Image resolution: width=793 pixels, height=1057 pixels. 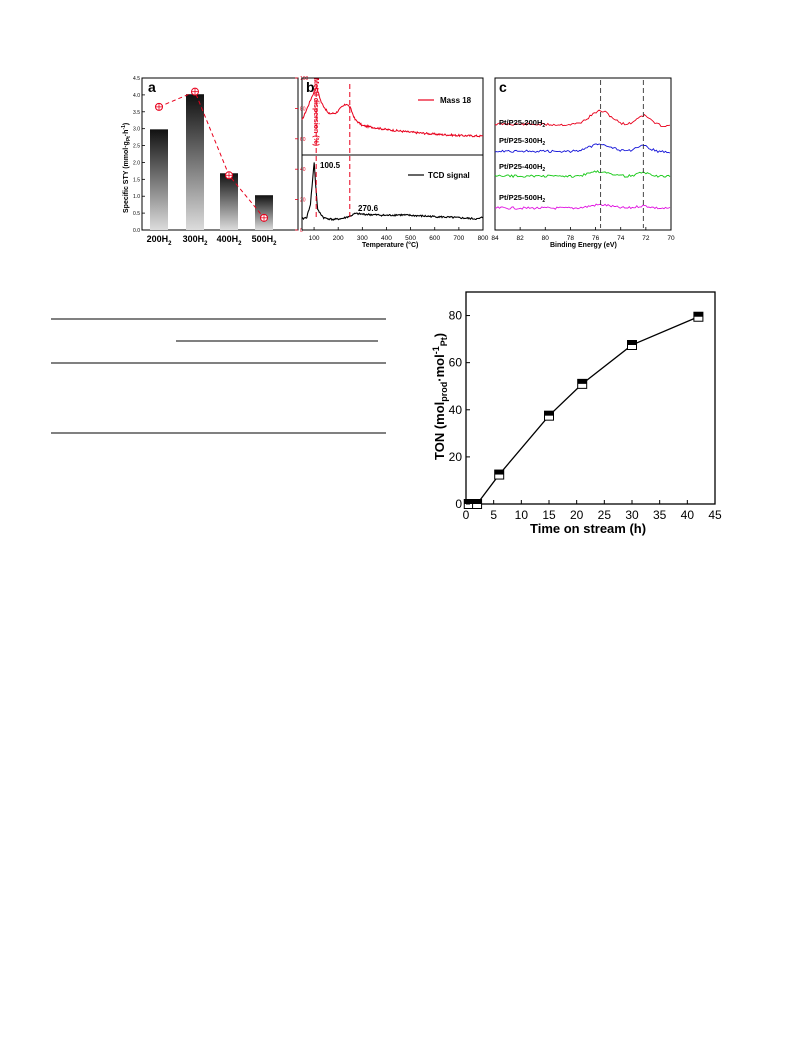 What do you see at coordinates (456, 316) in the screenshot?
I see `y-tick-label: 80` at bounding box center [456, 316].